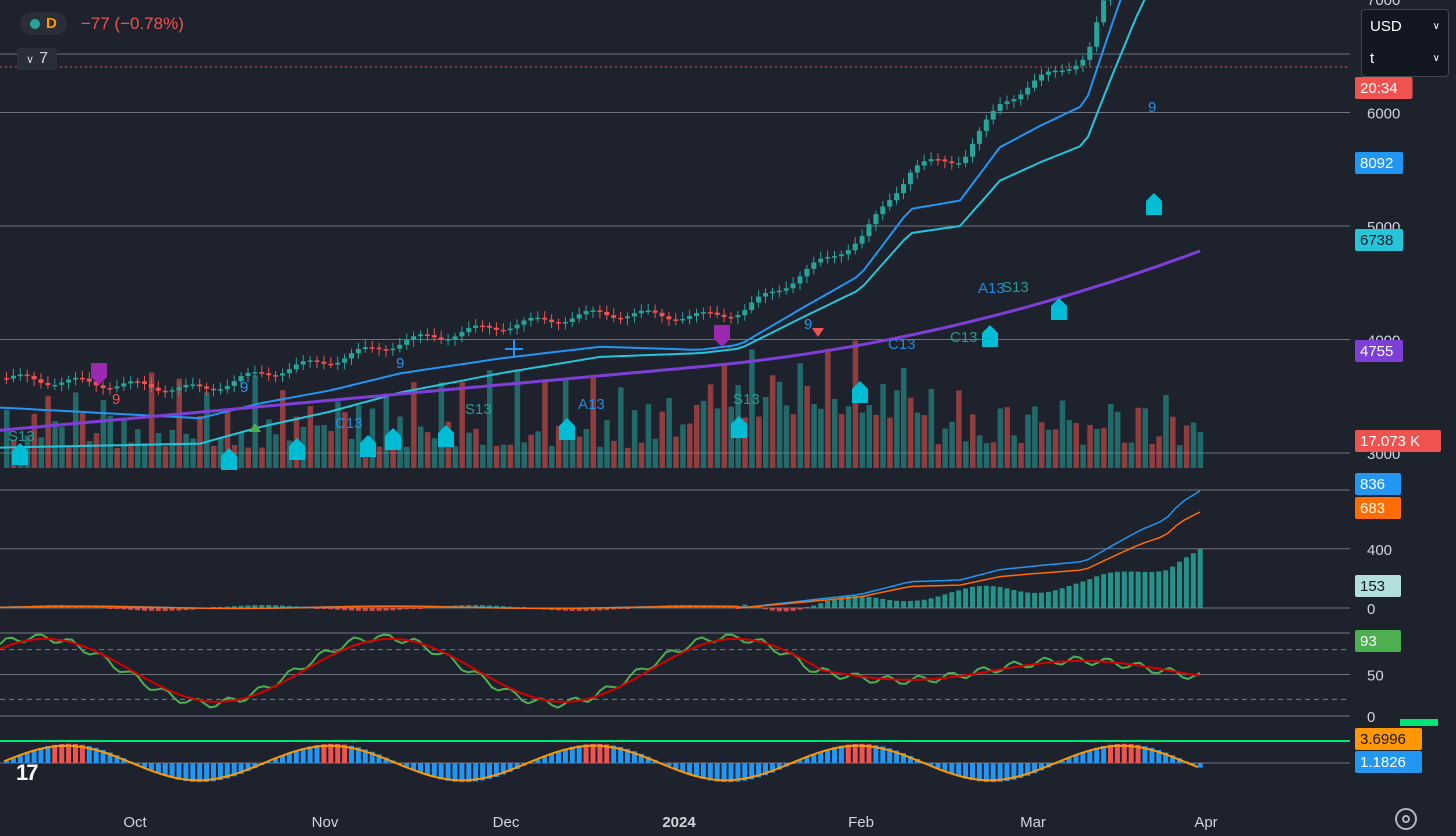  What do you see at coordinates (600, 550) in the screenshot?
I see `macd-line` at bounding box center [600, 550].